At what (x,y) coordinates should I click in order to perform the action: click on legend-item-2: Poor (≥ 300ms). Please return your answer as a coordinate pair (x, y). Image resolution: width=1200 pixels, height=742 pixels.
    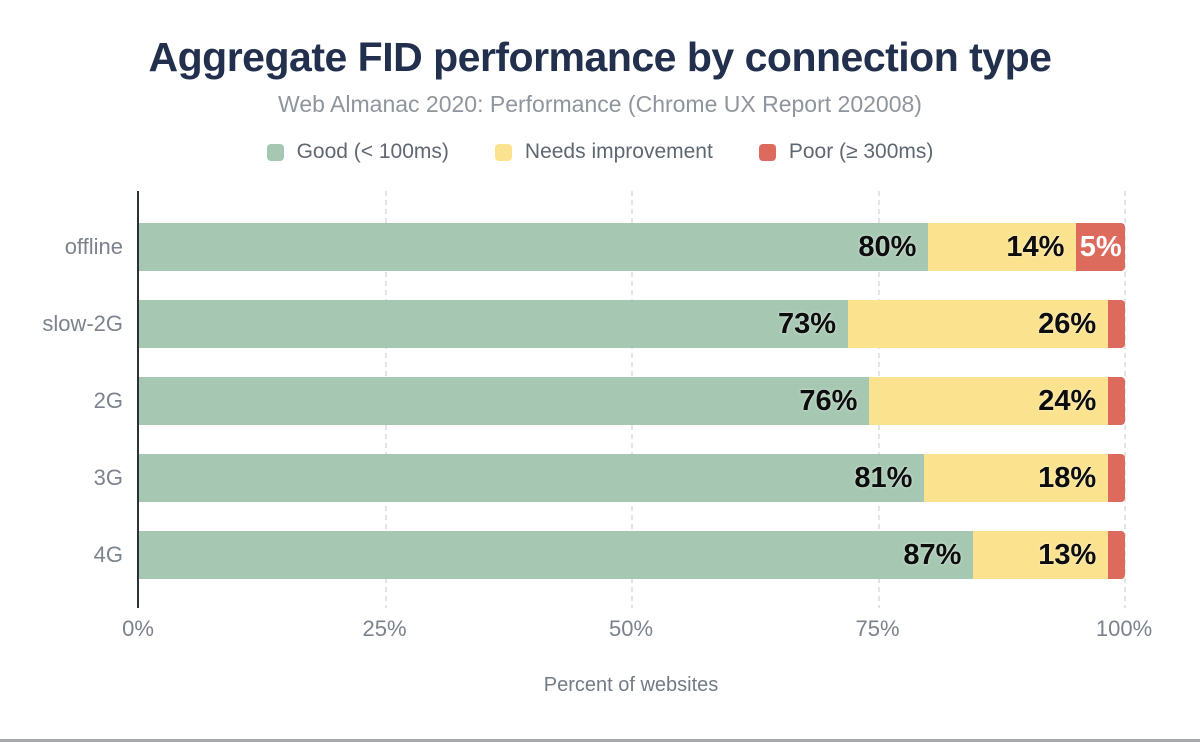
    Looking at the image, I should click on (846, 152).